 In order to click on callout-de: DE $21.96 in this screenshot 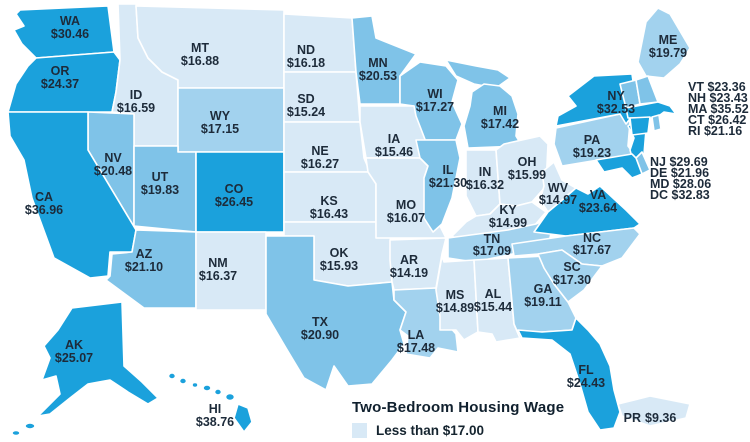, I will do `click(679, 173)`.